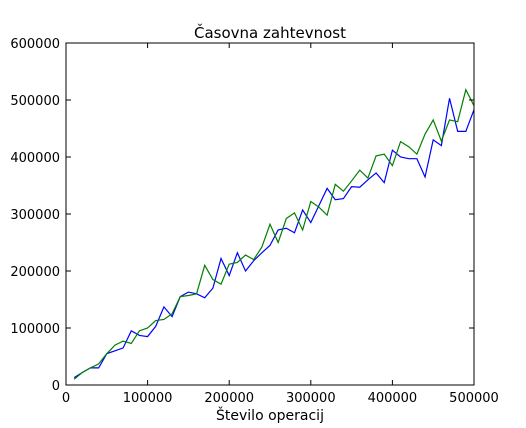  Describe the element at coordinates (311, 398) in the screenshot. I see `x-tick-label: 300000` at that location.